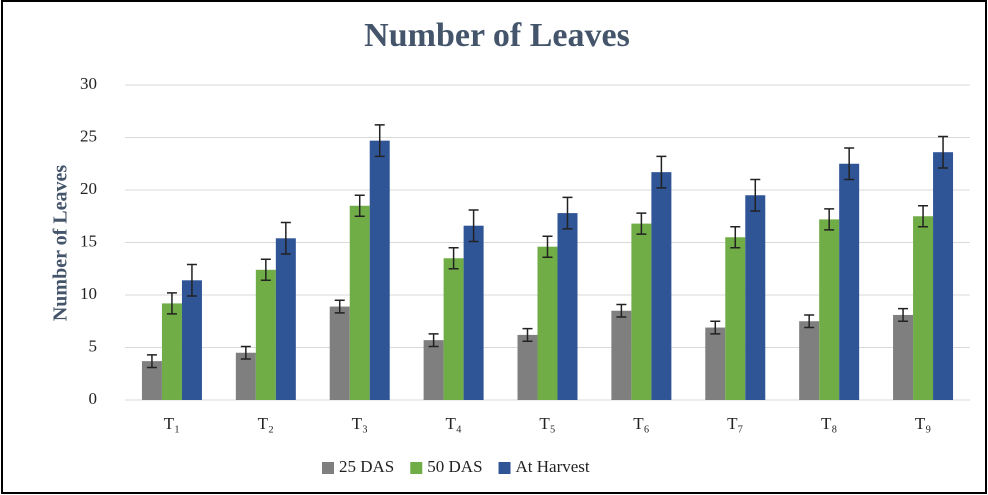 The image size is (988, 495). I want to click on x-tick-label: T₈, so click(829, 423).